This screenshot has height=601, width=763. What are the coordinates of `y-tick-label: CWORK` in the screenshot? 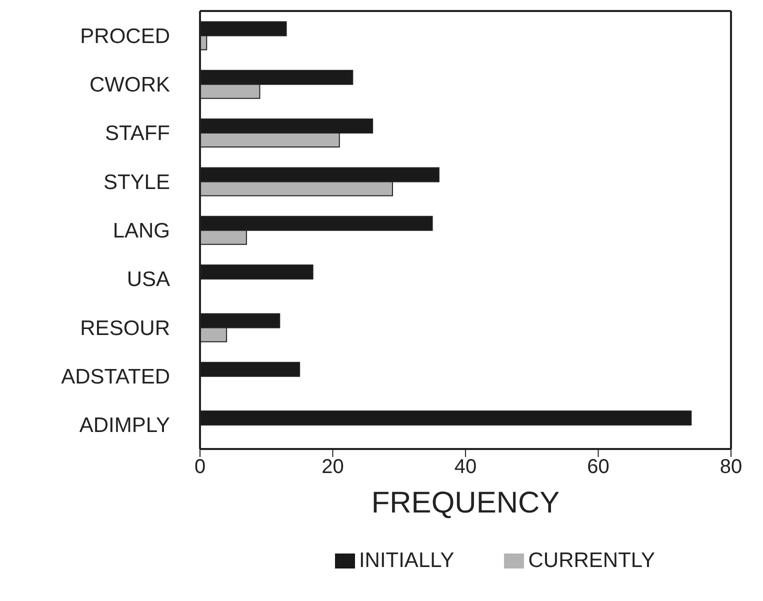 It's located at (130, 84).